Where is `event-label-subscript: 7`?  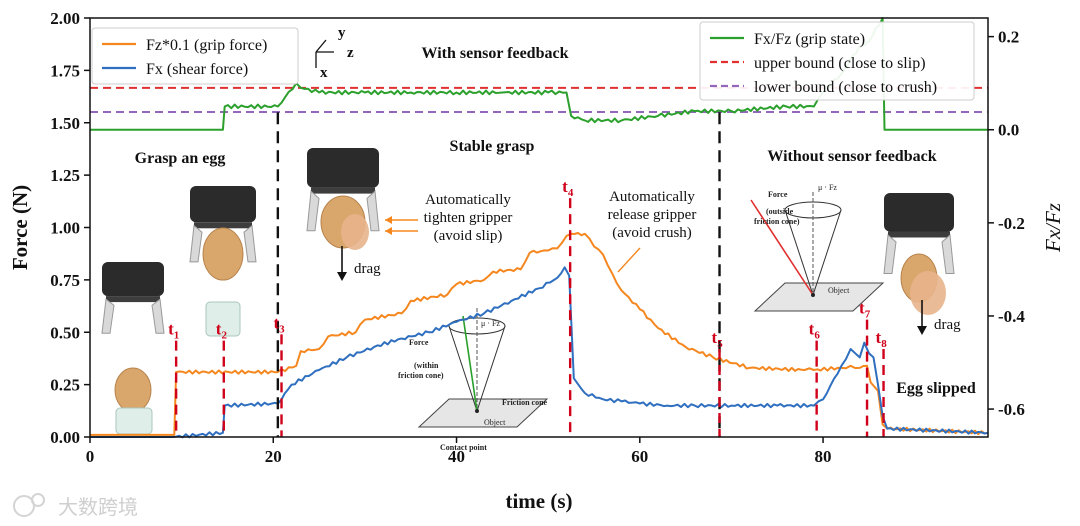
event-label-subscript: 7 is located at coordinates (868, 315).